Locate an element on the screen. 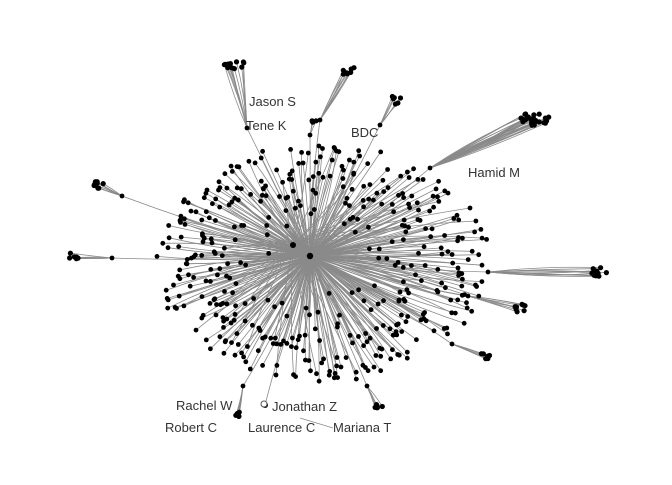  hub-node is located at coordinates (310, 256).